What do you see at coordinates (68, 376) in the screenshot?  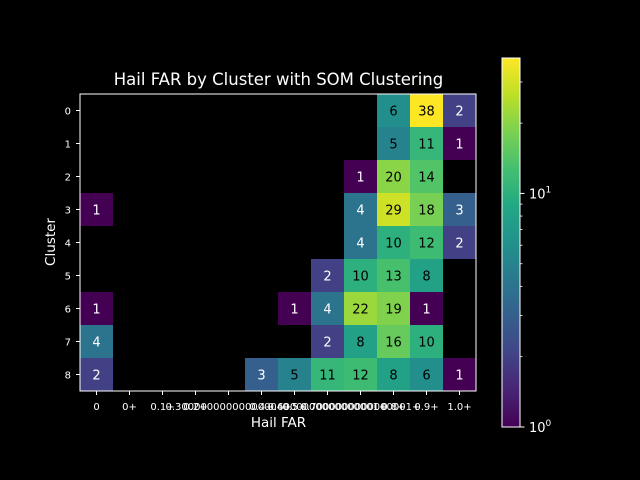 I see `y-tick-label: 8` at bounding box center [68, 376].